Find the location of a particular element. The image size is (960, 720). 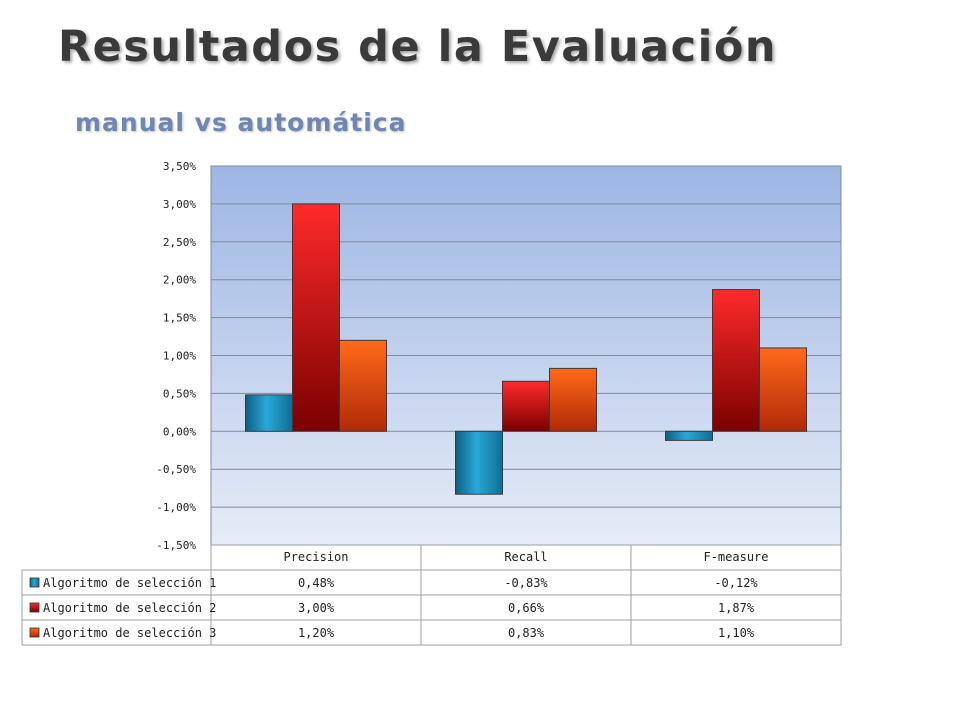

y-tick-label: 0,00% is located at coordinates (179, 431).